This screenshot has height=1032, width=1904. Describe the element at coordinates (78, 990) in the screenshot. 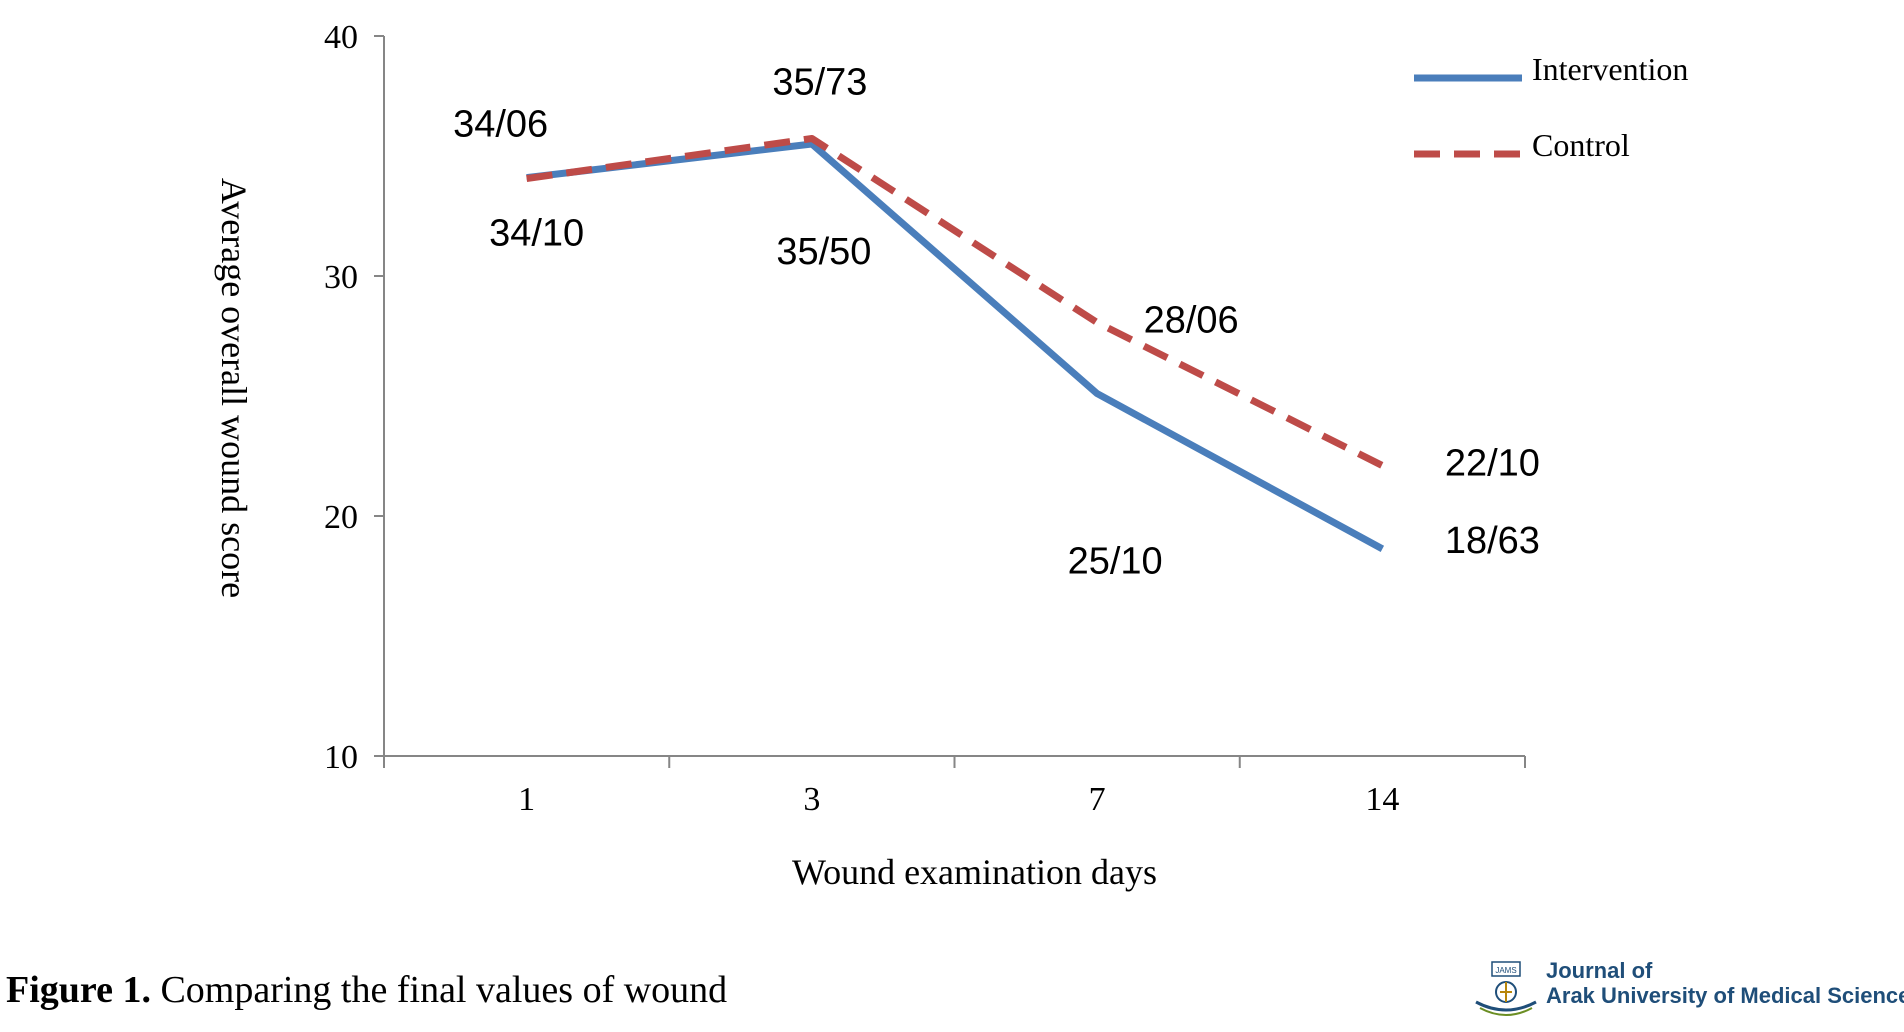

I see `figure-caption-label: Figure 1.` at that location.